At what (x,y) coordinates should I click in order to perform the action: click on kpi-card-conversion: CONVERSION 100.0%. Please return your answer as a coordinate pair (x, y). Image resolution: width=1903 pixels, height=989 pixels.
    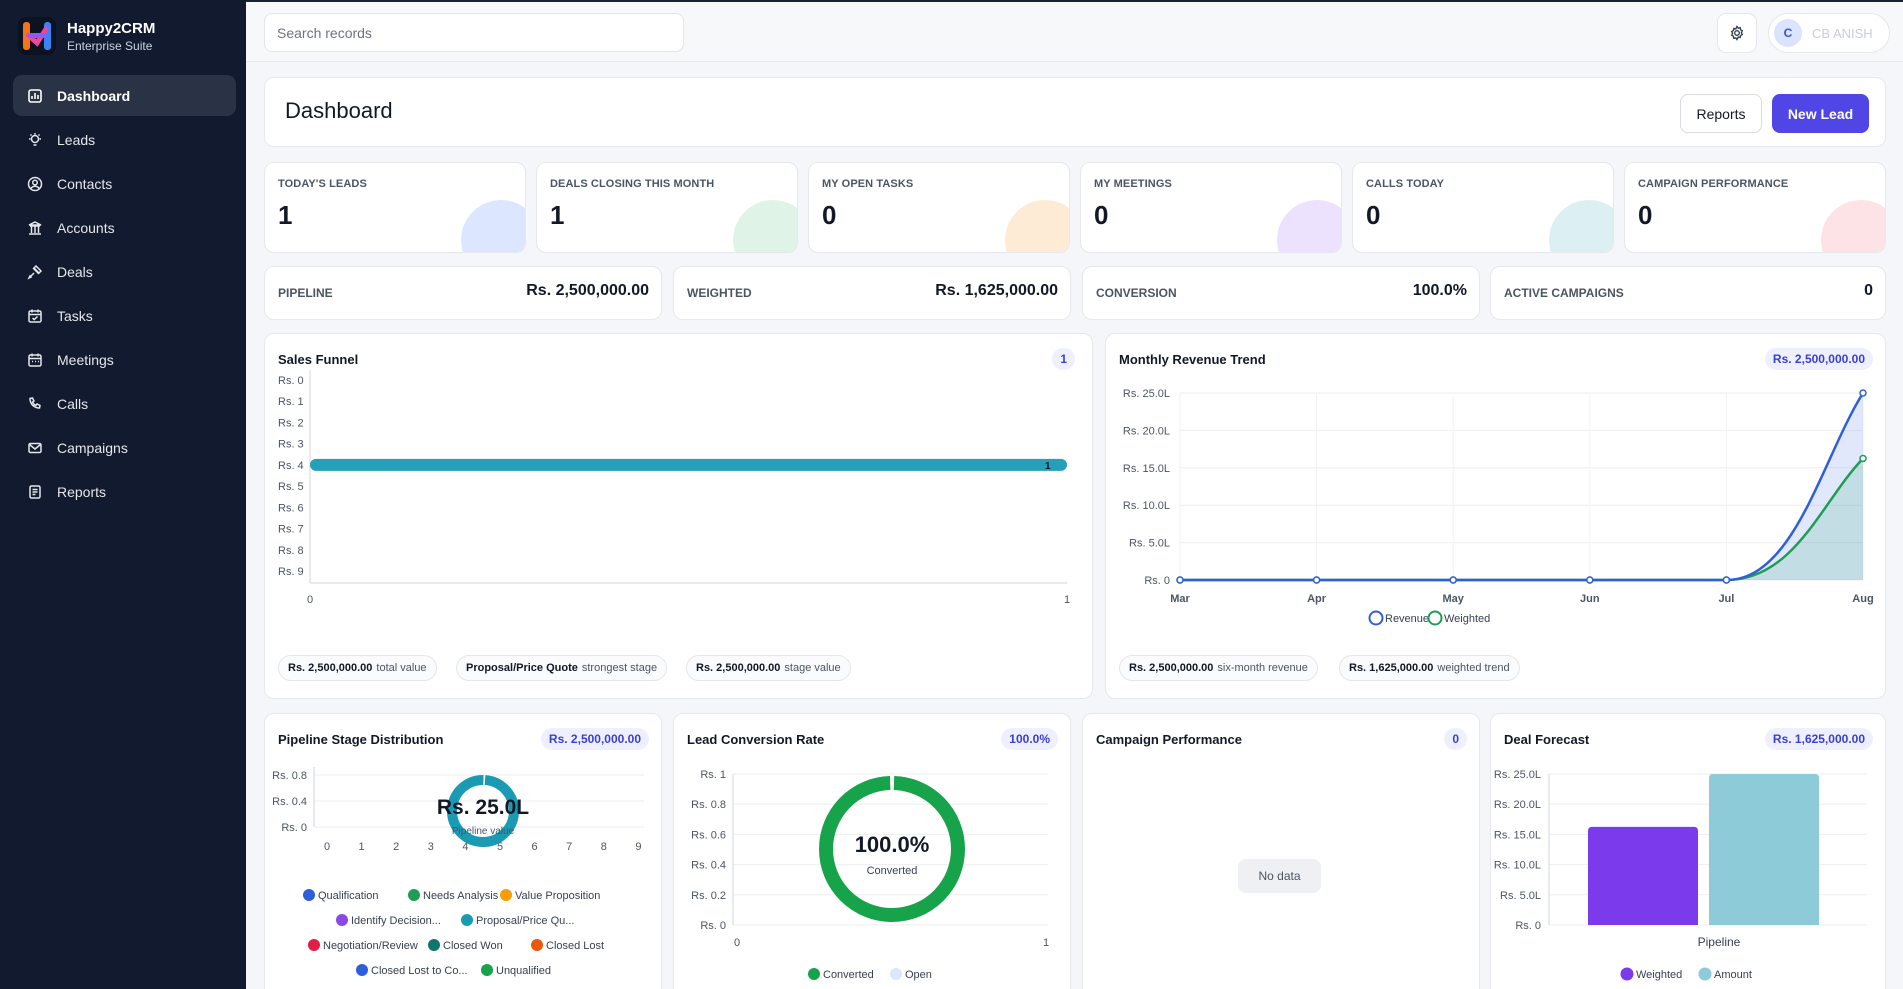
    Looking at the image, I should click on (1281, 293).